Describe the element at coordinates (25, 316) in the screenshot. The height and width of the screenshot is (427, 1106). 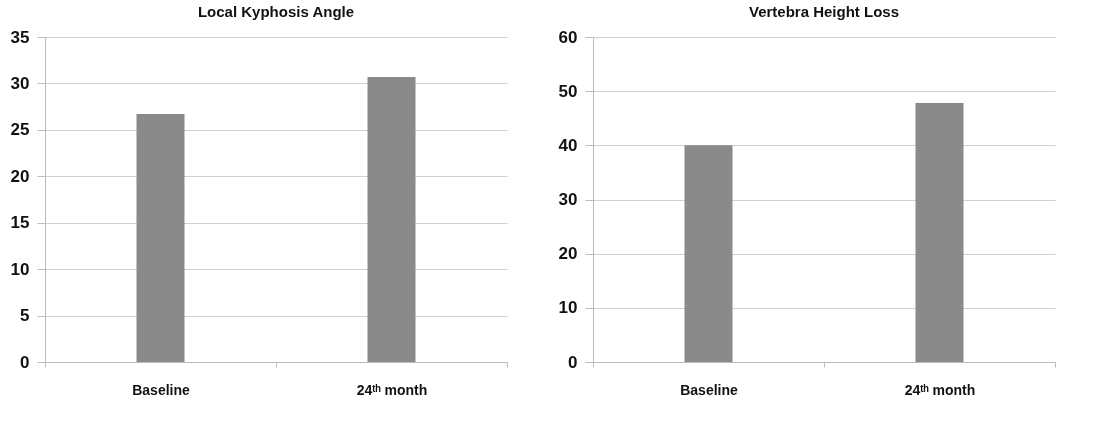
I see `y-tick-label: 5` at that location.